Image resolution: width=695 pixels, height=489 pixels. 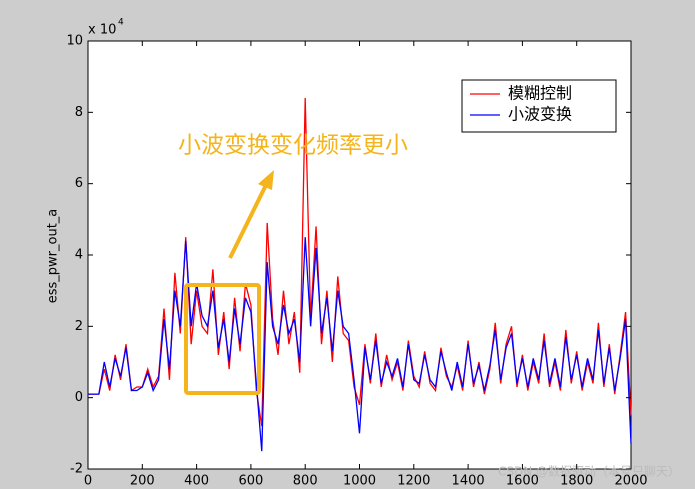 What do you see at coordinates (222, 339) in the screenshot?
I see `highlight-box` at bounding box center [222, 339].